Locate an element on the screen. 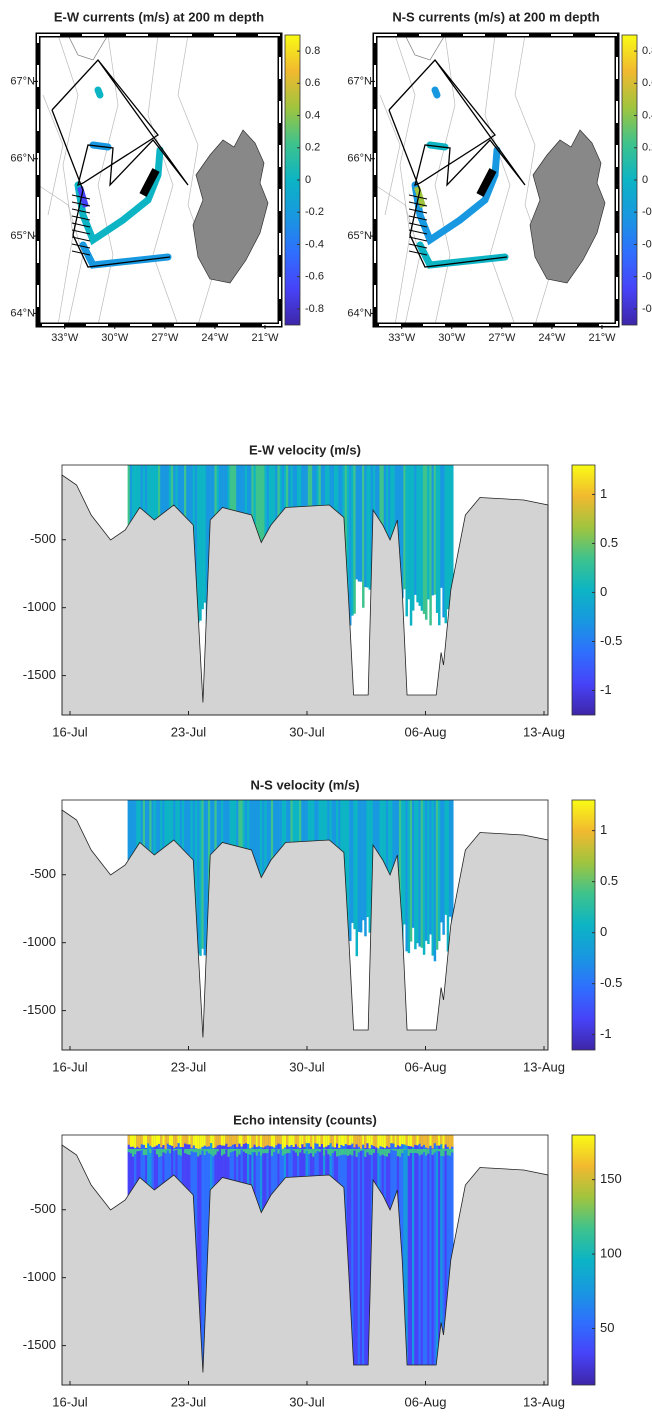  x-tick-label: 16-Jul is located at coordinates (70, 1401).